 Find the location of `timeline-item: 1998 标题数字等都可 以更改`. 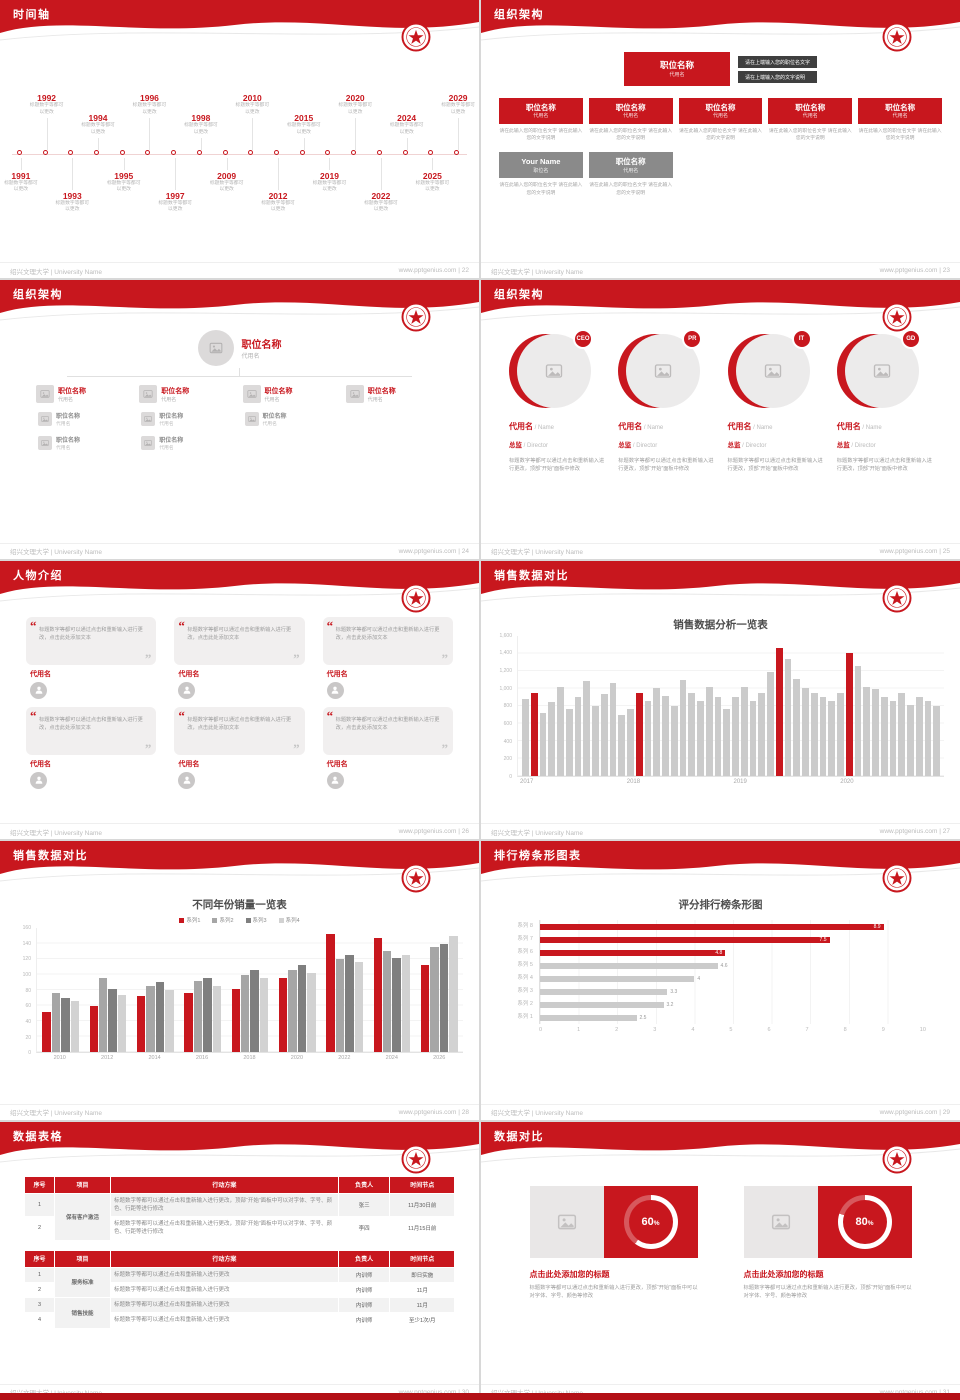

timeline-item: 1998 标题数字等都可 以更改 is located at coordinates (201, 153).